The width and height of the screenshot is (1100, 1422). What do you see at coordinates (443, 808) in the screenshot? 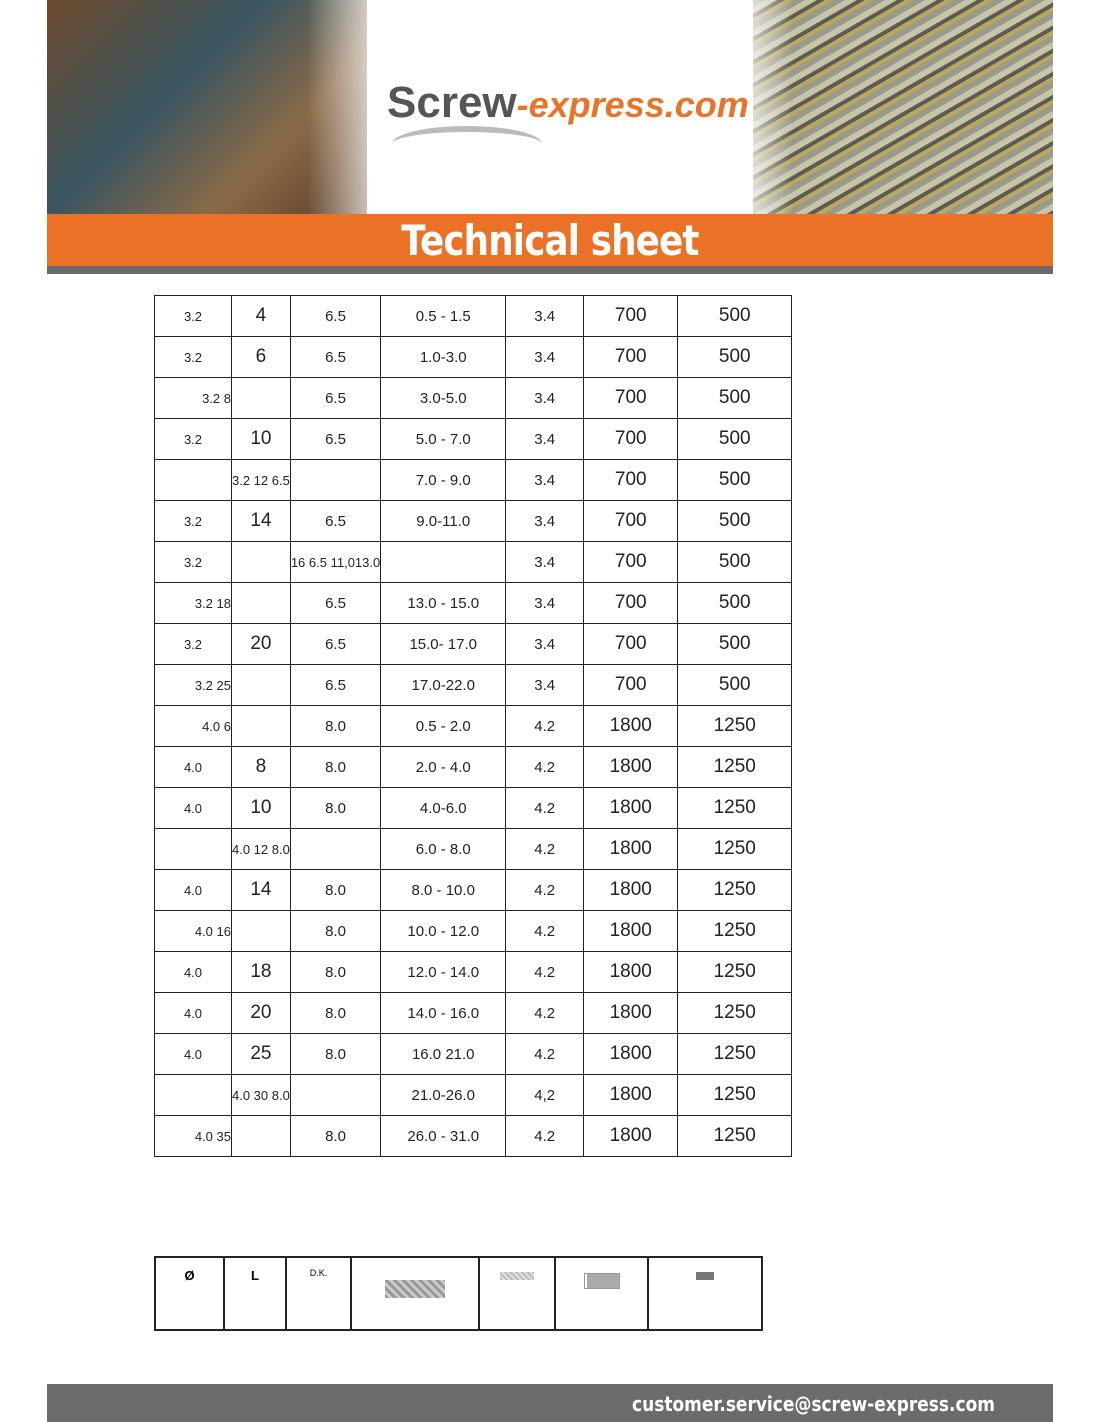
I see `cell-clamping-range: 4.0-6.0` at bounding box center [443, 808].